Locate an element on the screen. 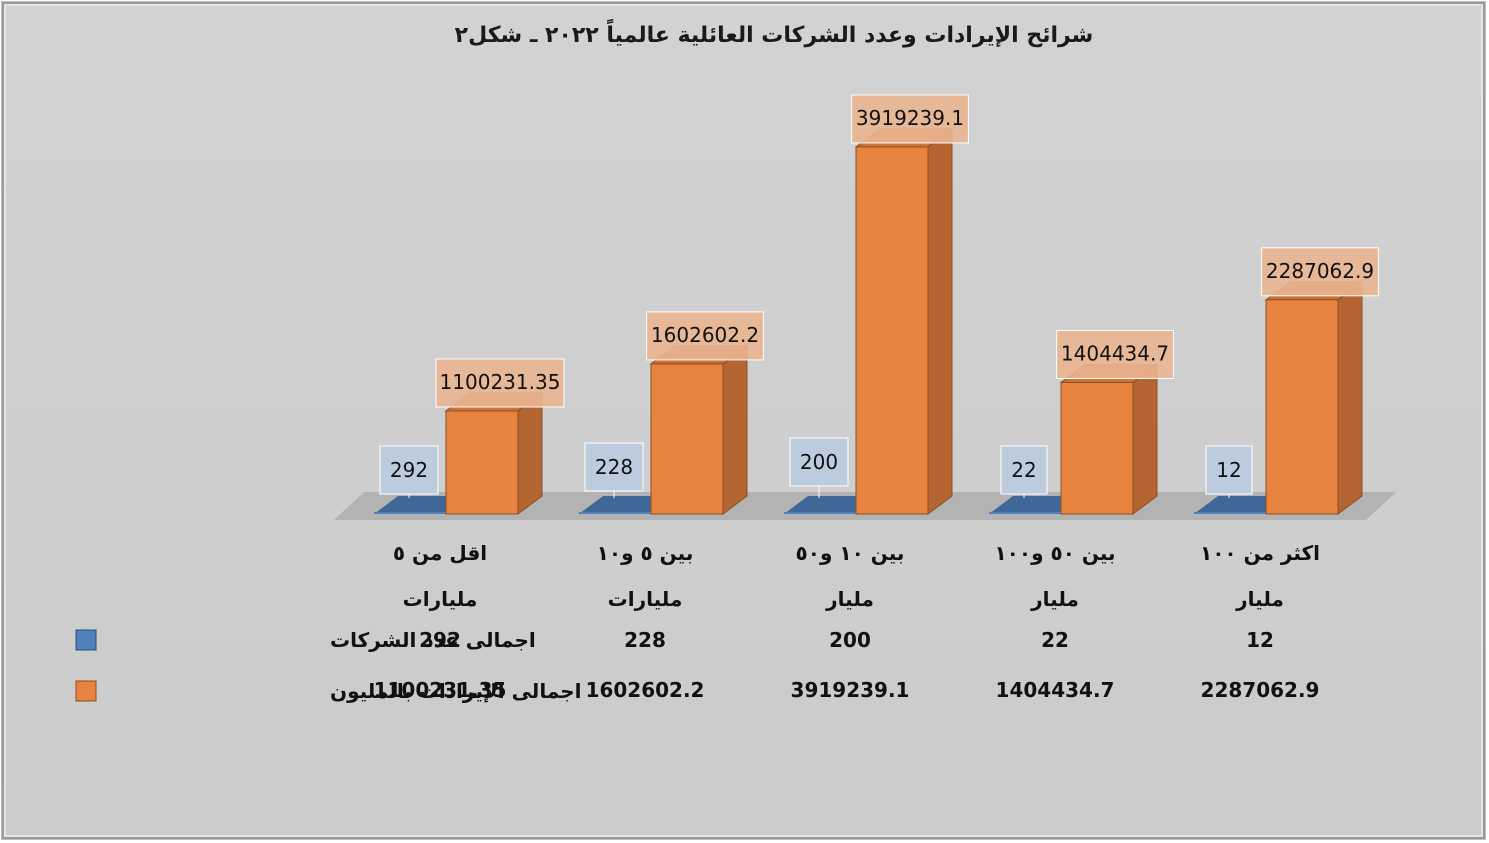  table-value-companies: 12 is located at coordinates (1260, 640).